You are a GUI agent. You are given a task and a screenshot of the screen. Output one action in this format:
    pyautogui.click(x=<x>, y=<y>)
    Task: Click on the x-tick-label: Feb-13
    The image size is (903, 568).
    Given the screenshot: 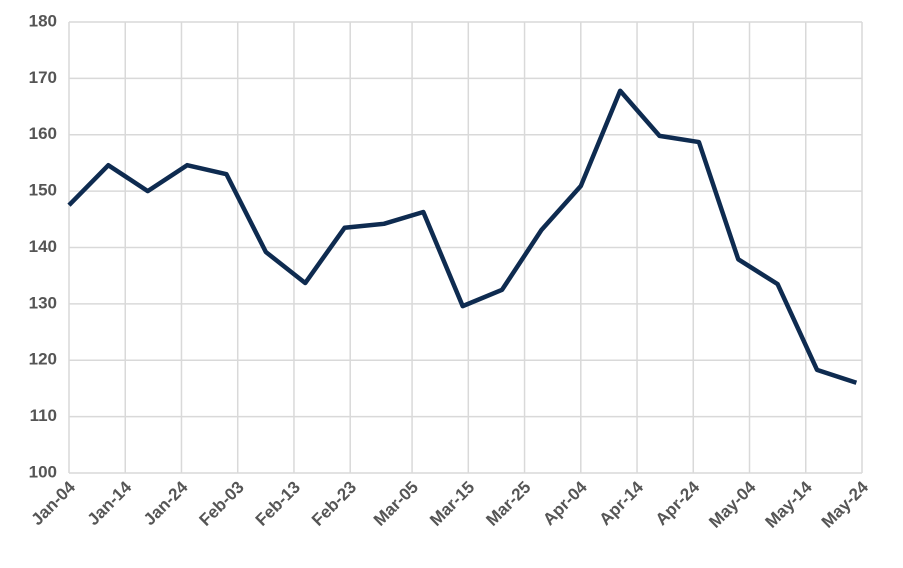 What is the action you would take?
    pyautogui.click(x=278, y=504)
    